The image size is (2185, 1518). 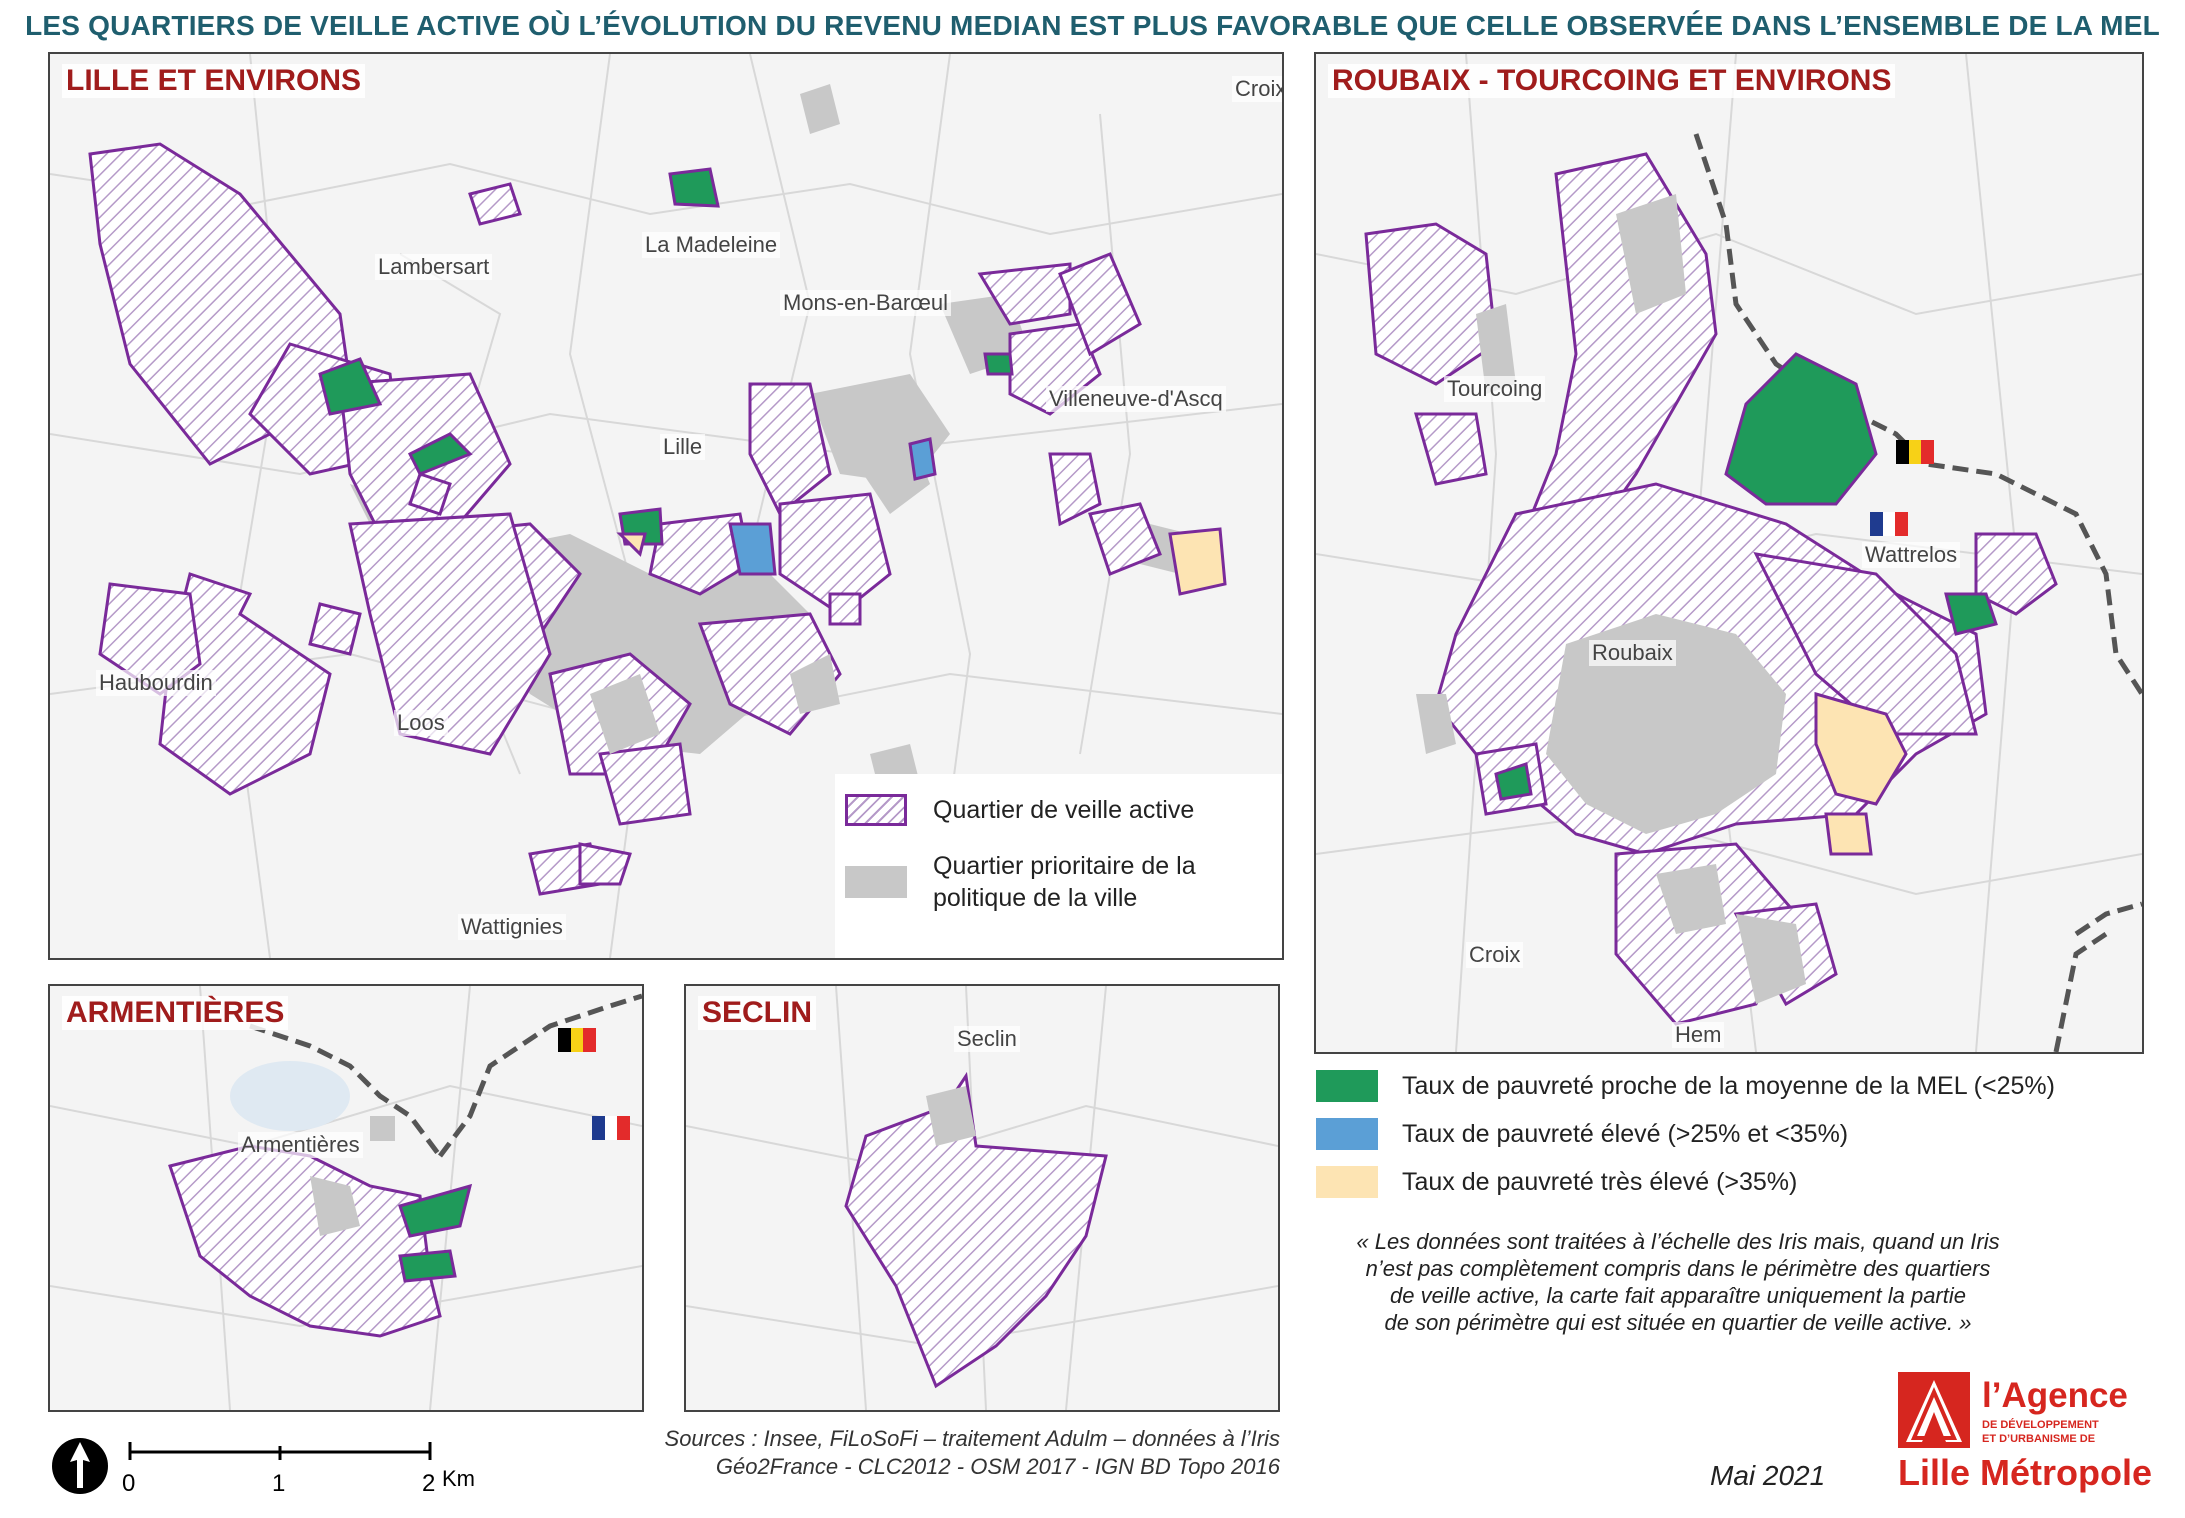 What do you see at coordinates (1698, 1035) in the screenshot?
I see `place-hem: Hem` at bounding box center [1698, 1035].